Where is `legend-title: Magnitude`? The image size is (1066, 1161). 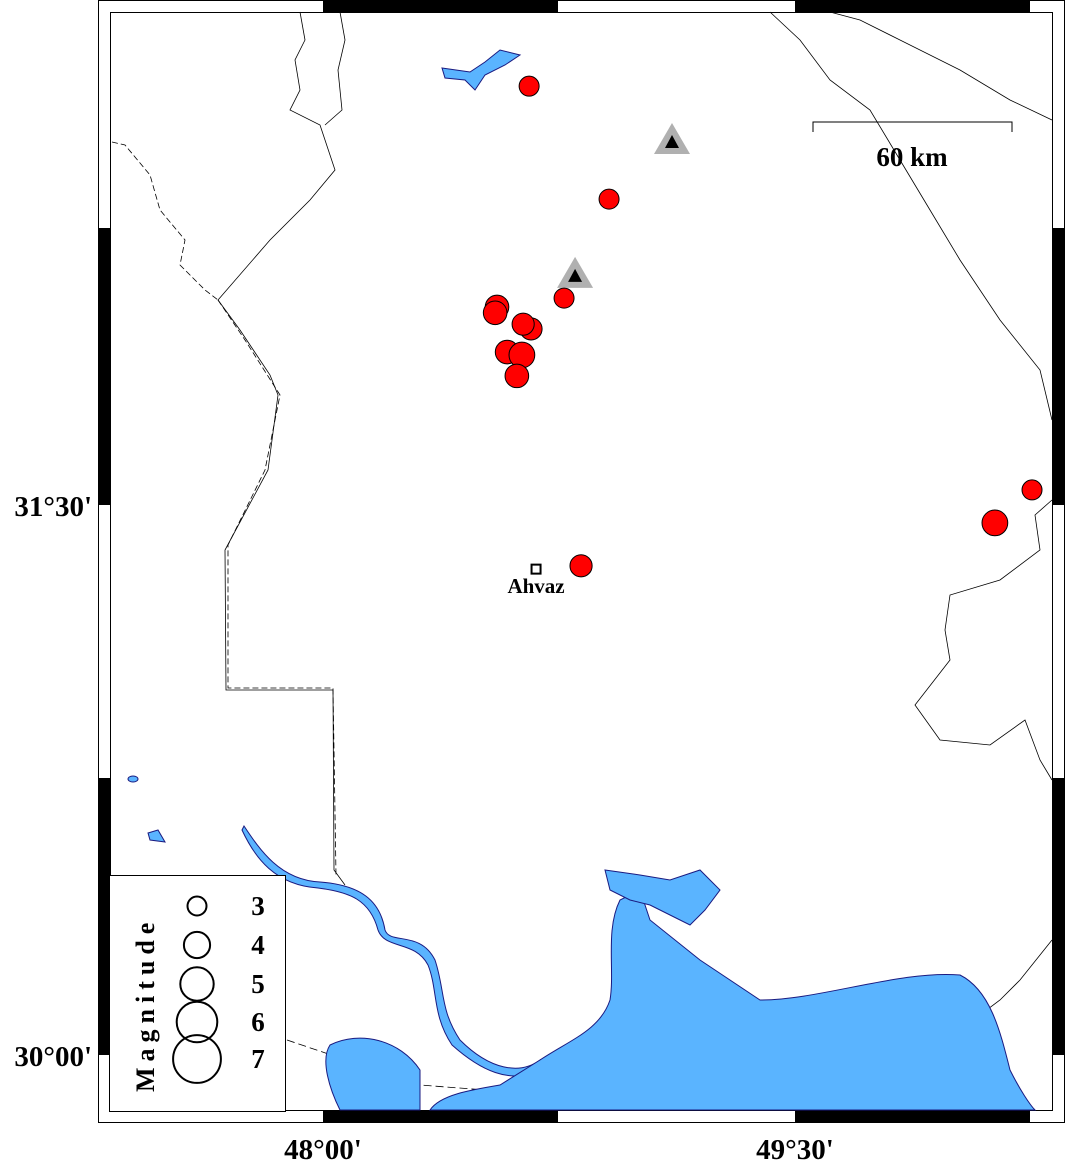 legend-title: Magnitude is located at coordinates (145, 1004).